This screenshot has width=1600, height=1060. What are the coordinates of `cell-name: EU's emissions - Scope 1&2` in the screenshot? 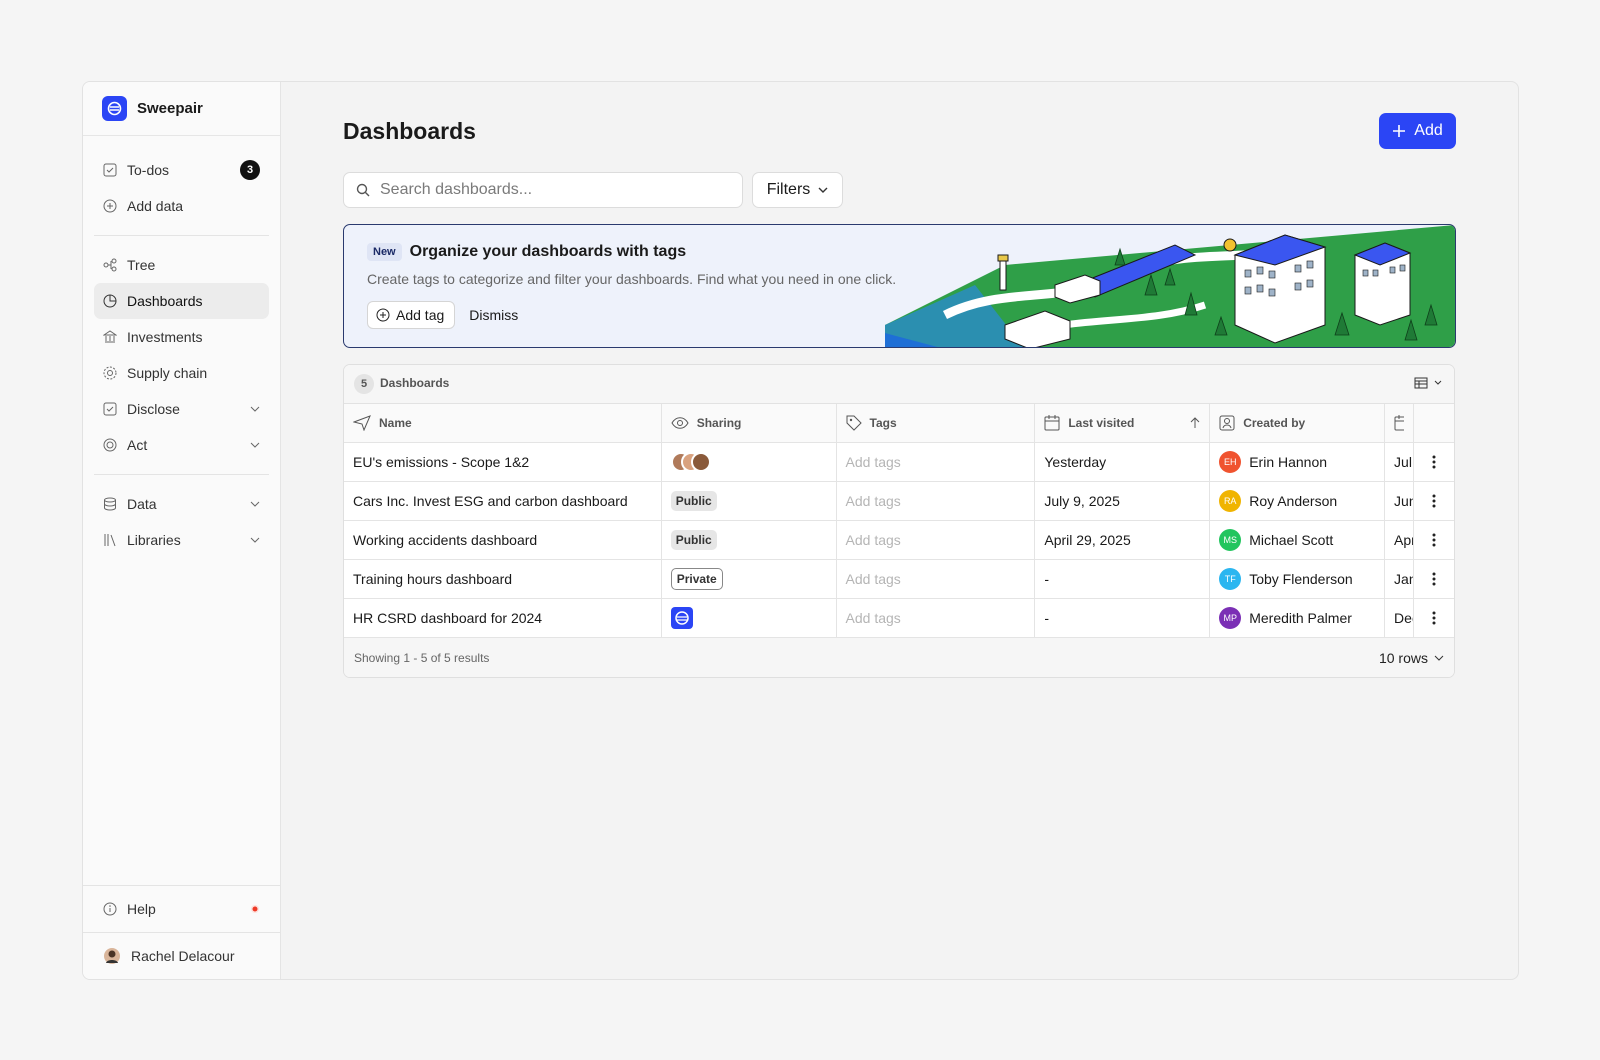 It's located at (503, 462).